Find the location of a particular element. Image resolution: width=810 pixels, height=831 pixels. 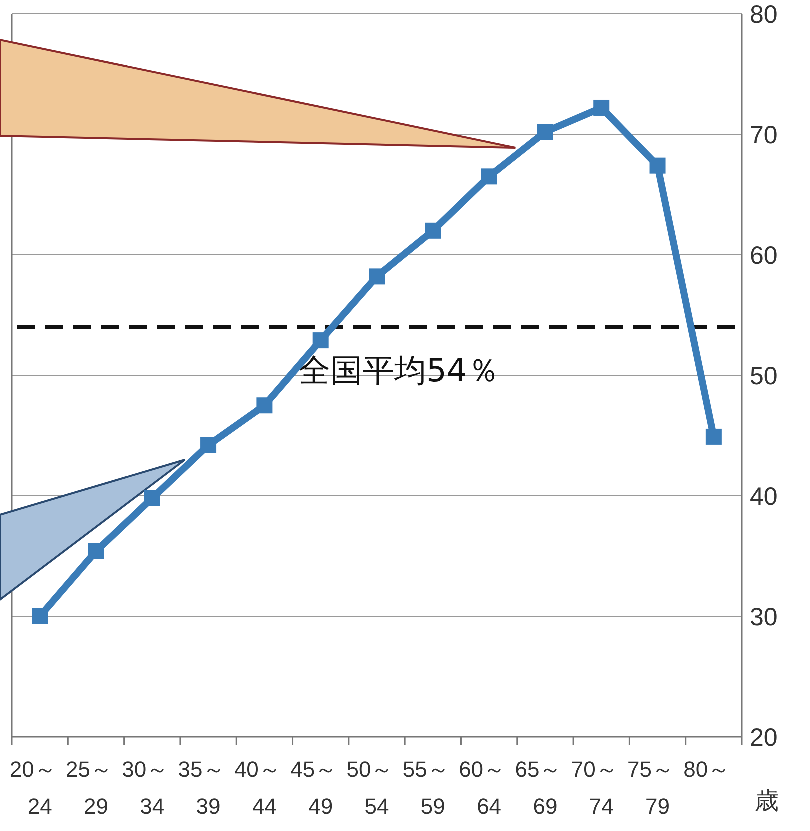

y-tick-label: 30 is located at coordinates (764, 618).